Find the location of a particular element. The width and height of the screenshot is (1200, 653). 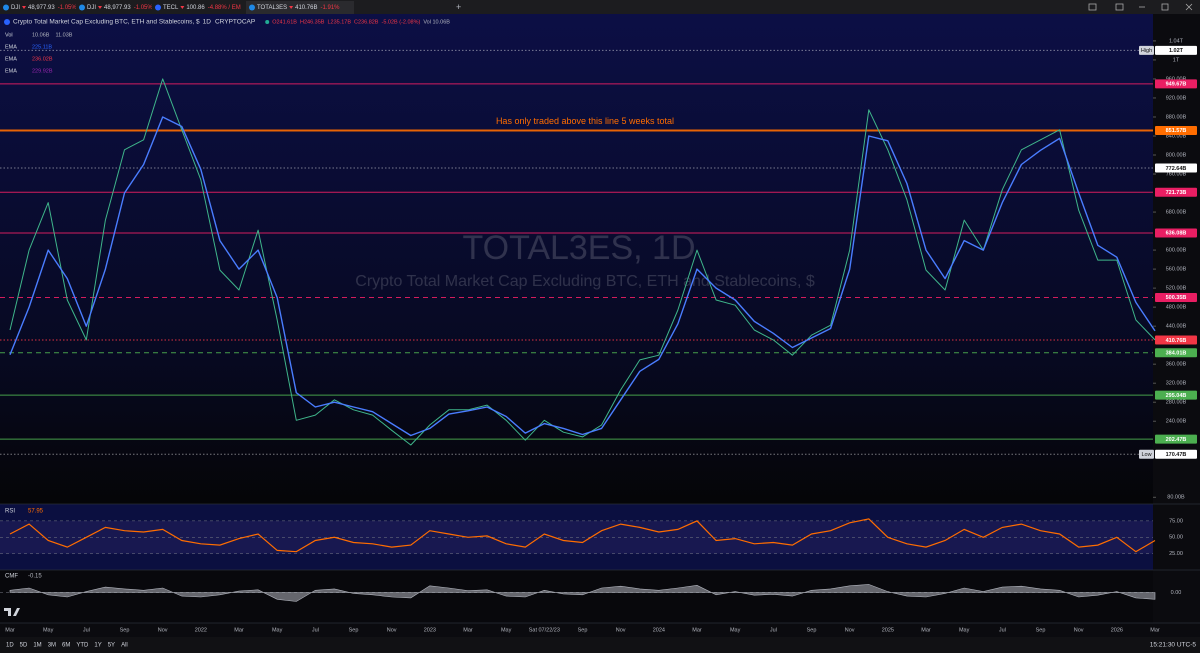

rsi-tick-label: 50.00 is located at coordinates (1176, 538).